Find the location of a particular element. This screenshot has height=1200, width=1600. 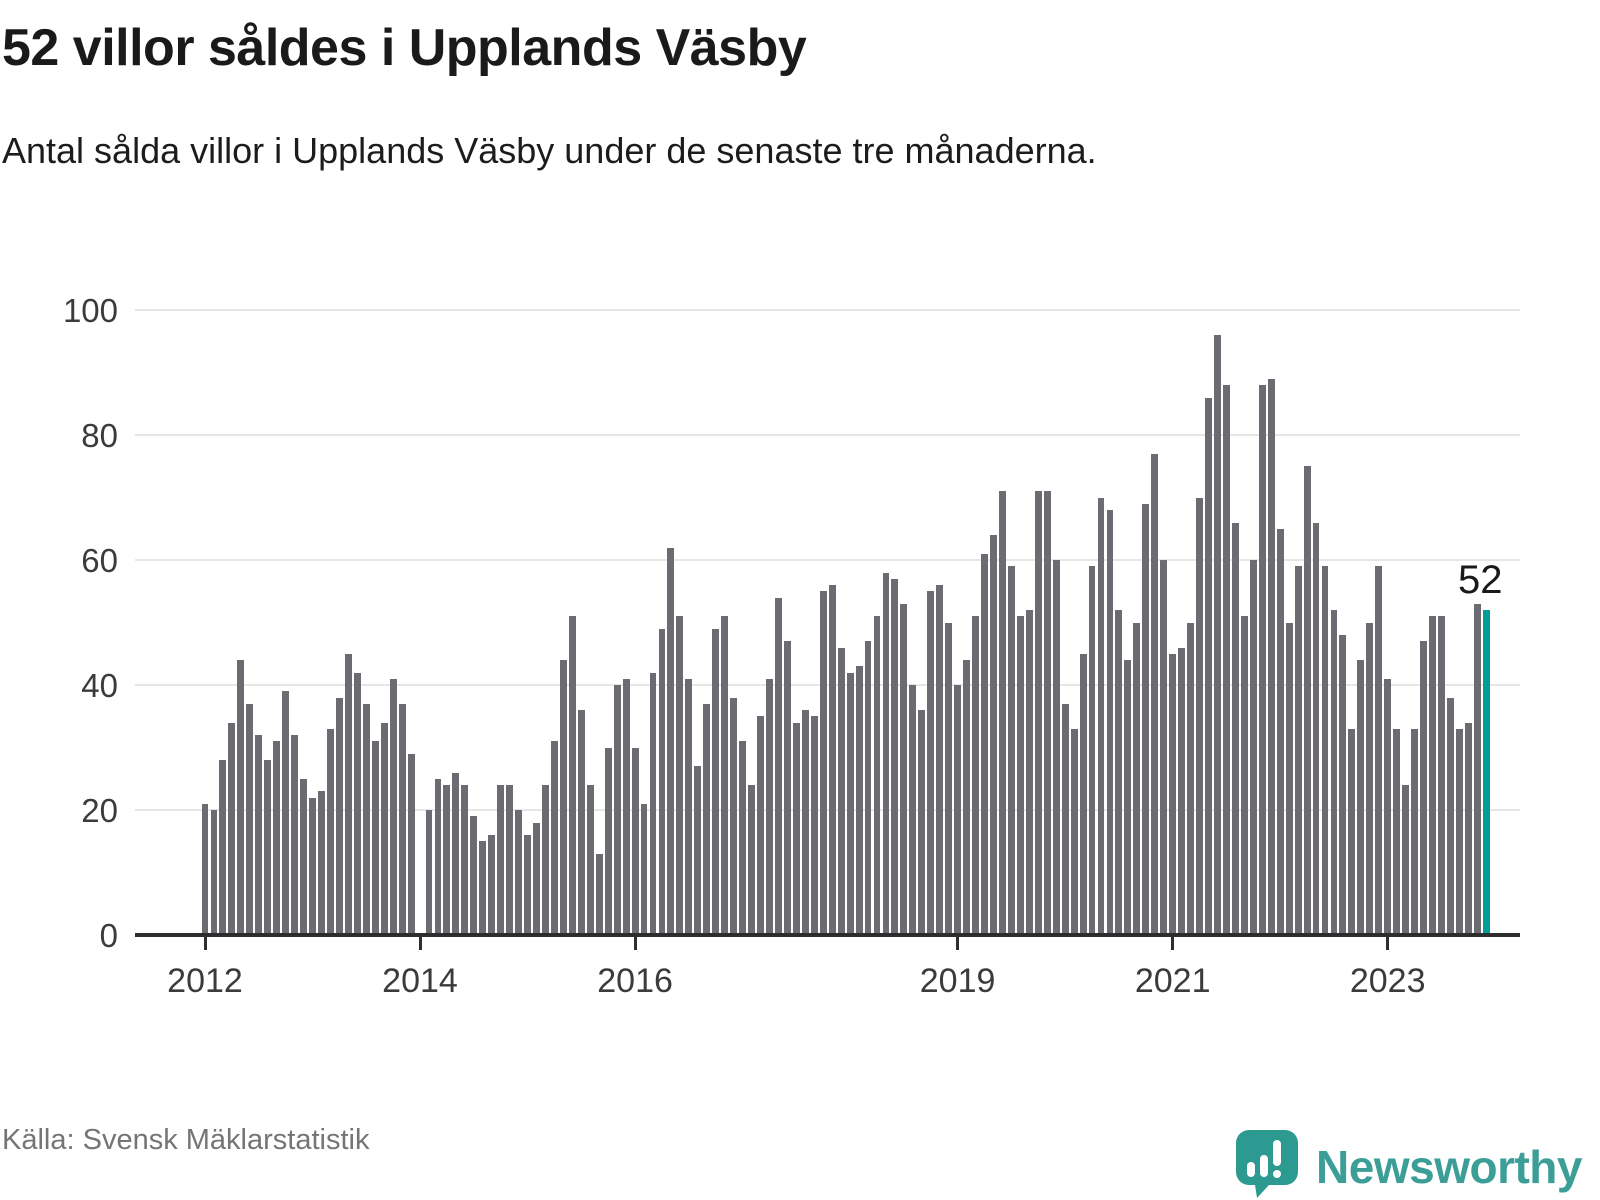

last-bar-data-label: 52 is located at coordinates (1480, 580).